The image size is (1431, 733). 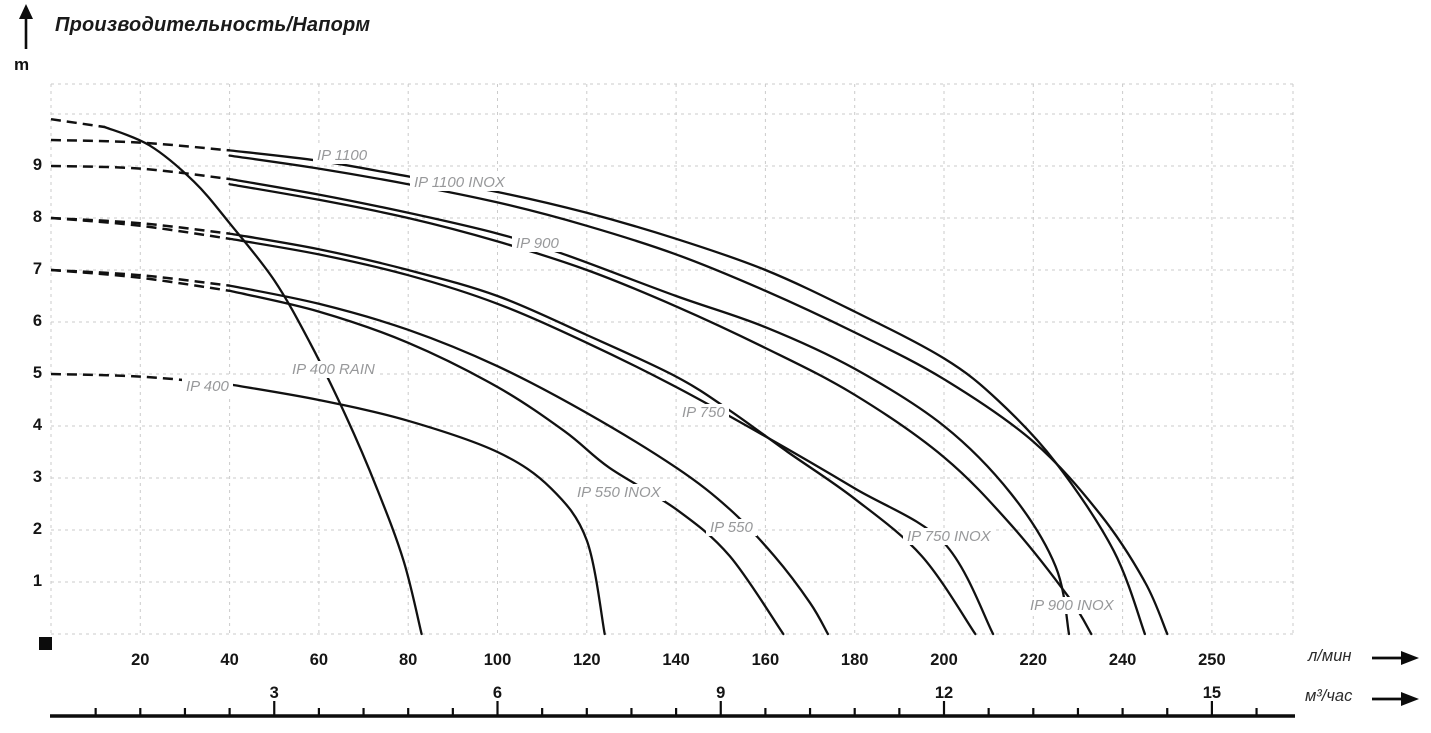 I want to click on x-tick-label-lmin: 140, so click(x=676, y=660).